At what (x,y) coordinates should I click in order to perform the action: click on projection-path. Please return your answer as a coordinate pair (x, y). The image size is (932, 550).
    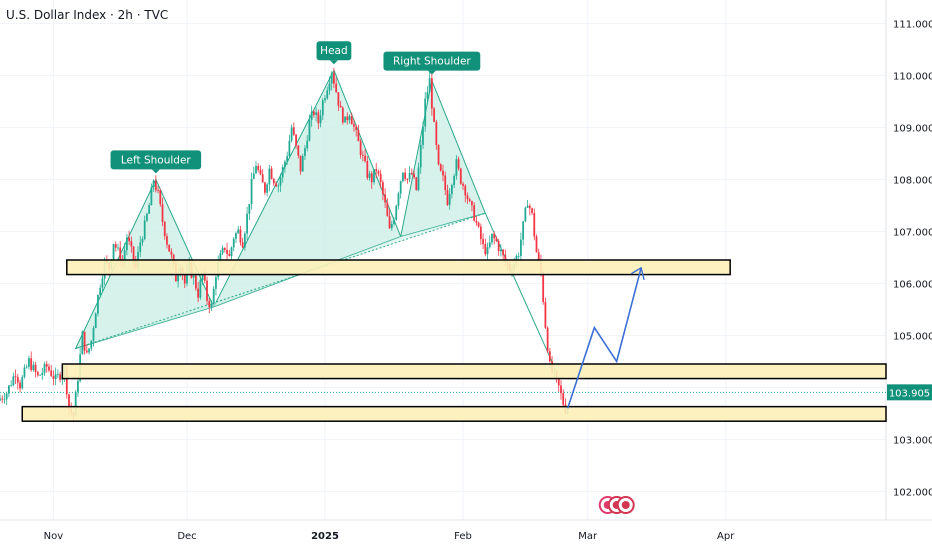
    Looking at the image, I should click on (605, 337).